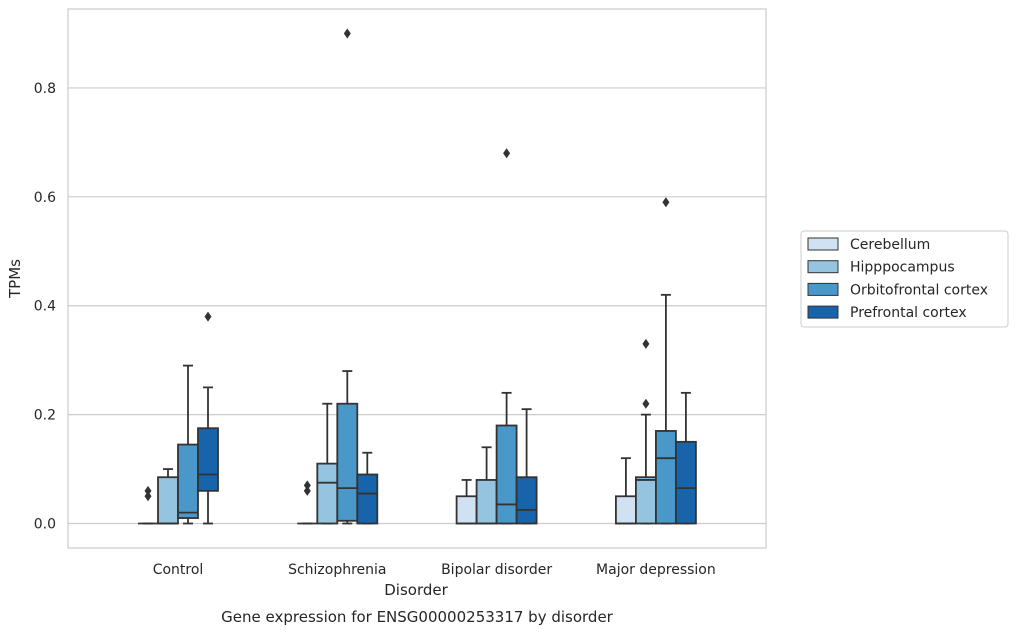 Image resolution: width=1018 pixels, height=634 pixels. What do you see at coordinates (416, 590) in the screenshot?
I see `x-axis-label: Disorder` at bounding box center [416, 590].